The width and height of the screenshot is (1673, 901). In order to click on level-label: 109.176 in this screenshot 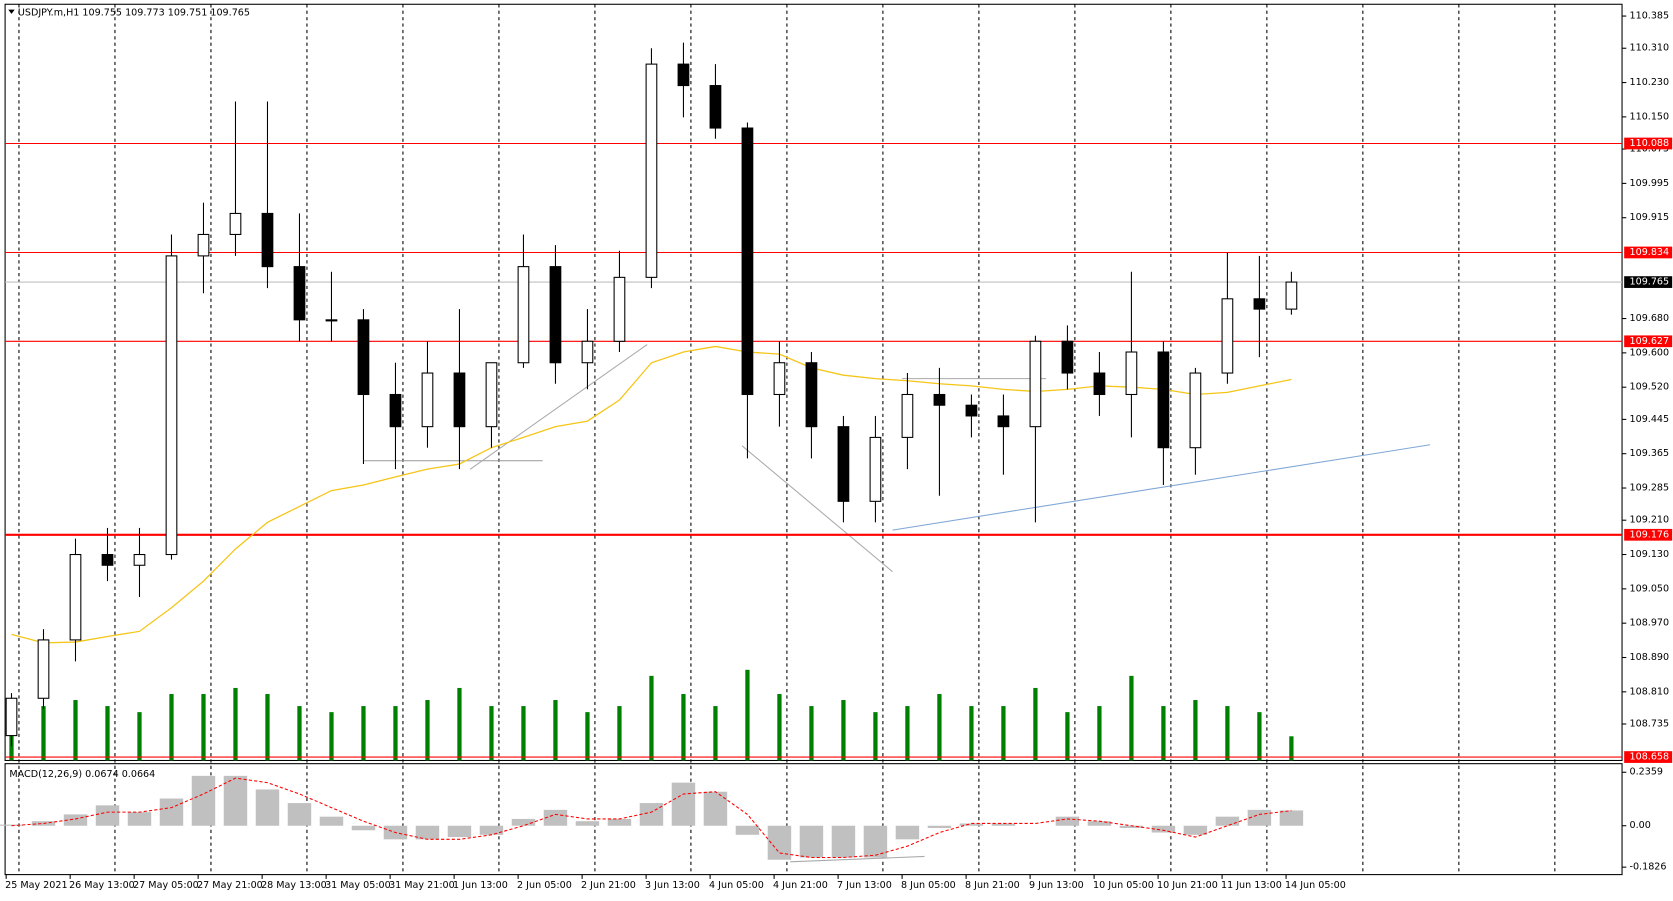, I will do `click(1650, 534)`.